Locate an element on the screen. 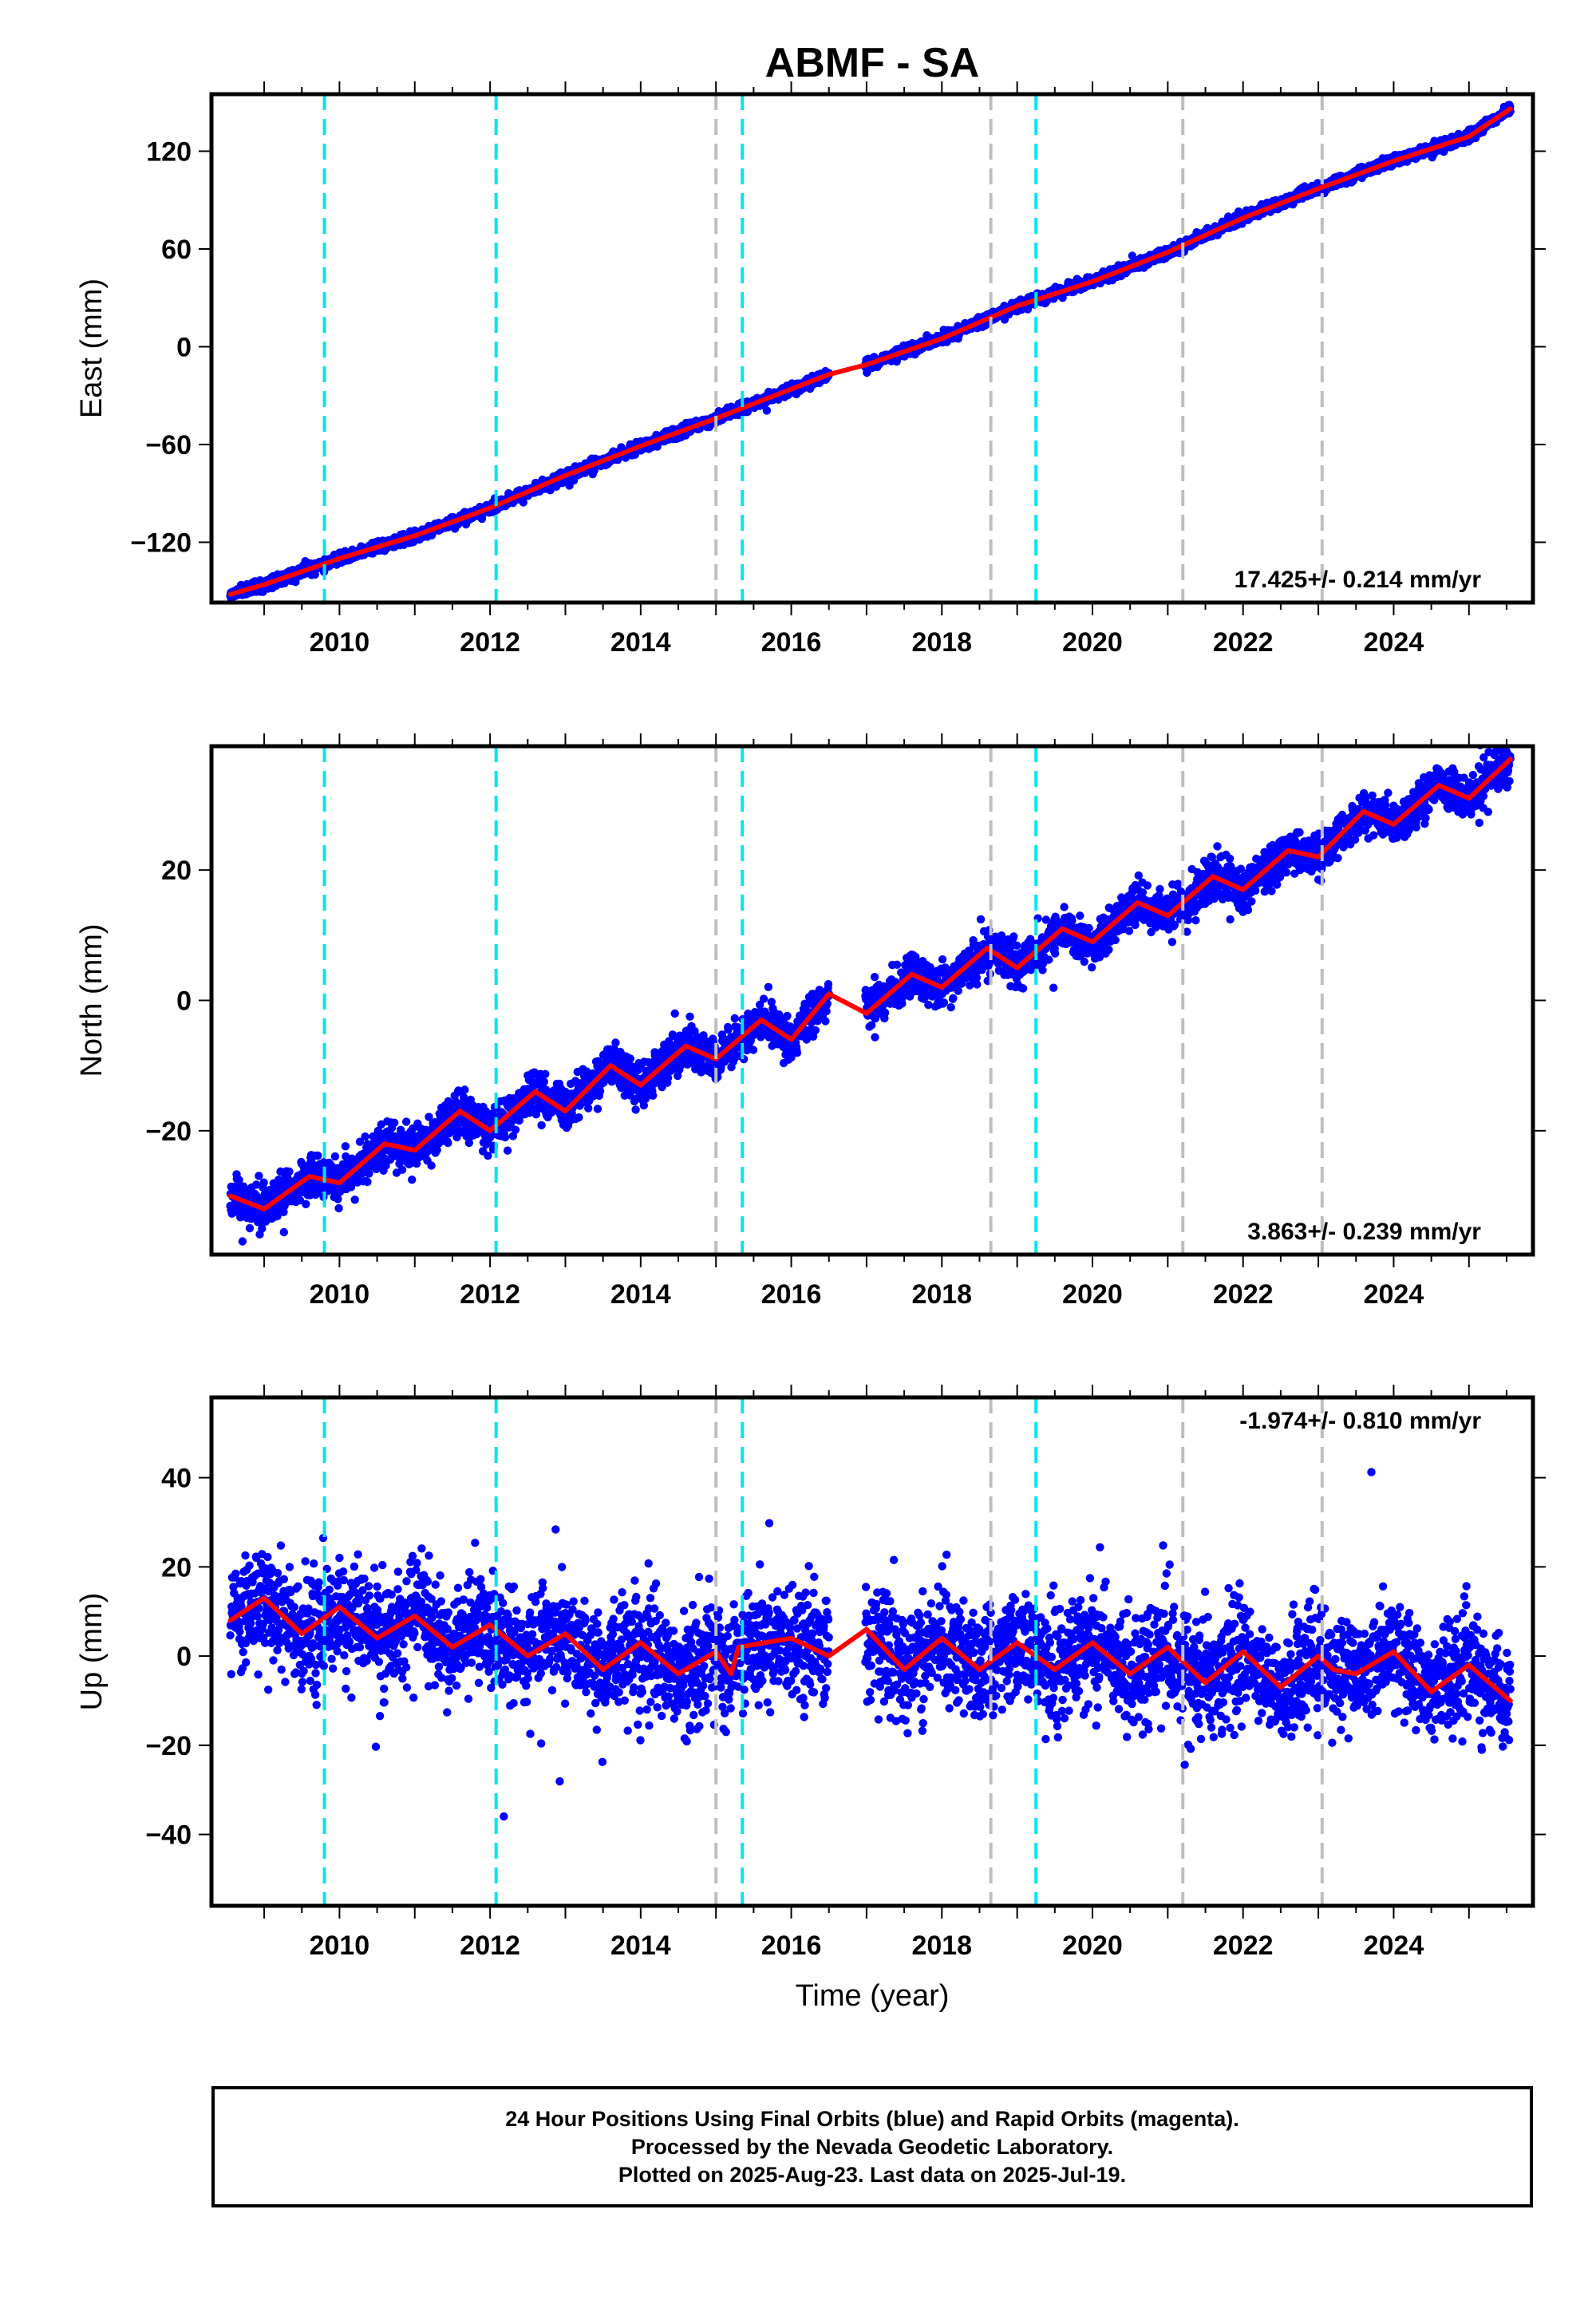  y-tick-label: −60 is located at coordinates (168, 445).